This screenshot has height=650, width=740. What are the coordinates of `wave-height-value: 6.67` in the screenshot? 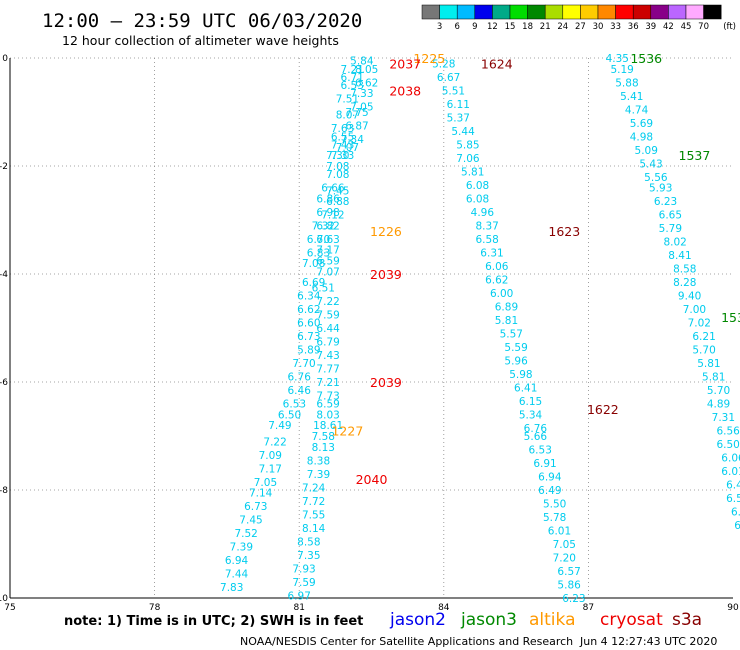 It's located at (448, 78).